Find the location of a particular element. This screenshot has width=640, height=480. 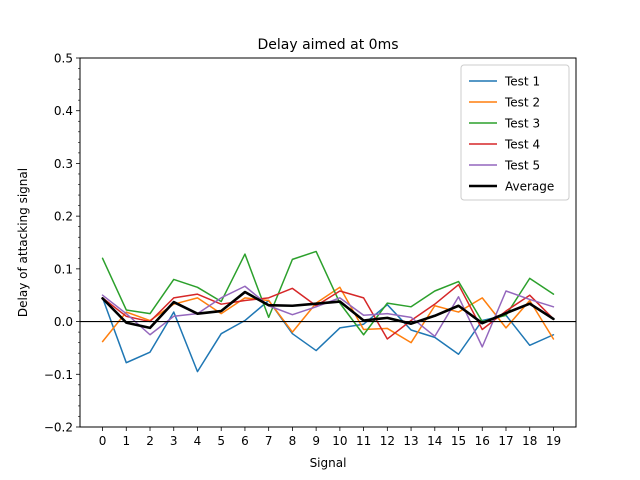

x-tick-label: 5 is located at coordinates (221, 441).